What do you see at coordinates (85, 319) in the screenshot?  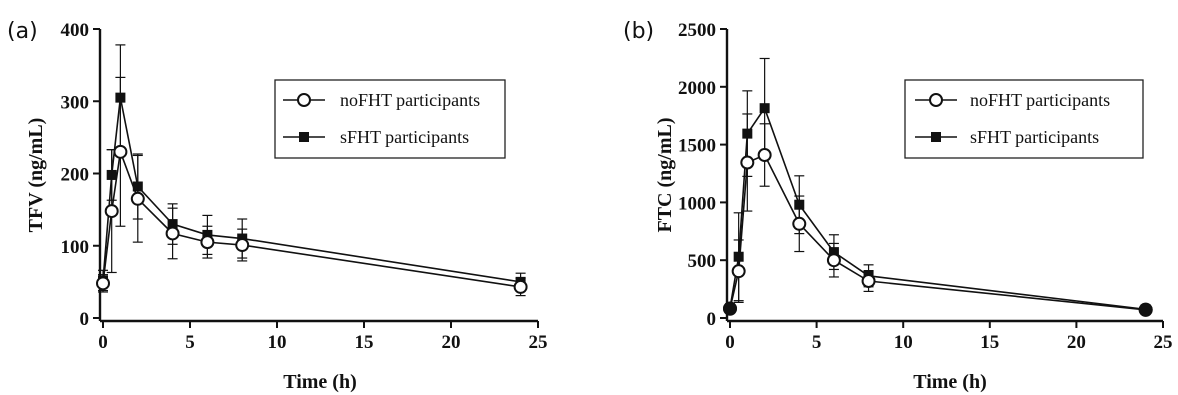 I see `panel-a-y-tick-label: 0` at bounding box center [85, 319].